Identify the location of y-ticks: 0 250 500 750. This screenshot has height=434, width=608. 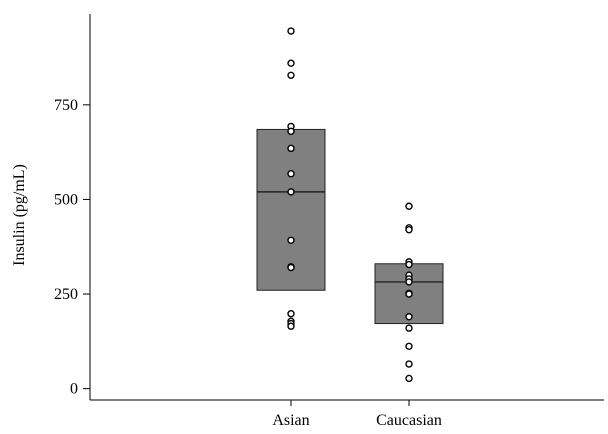
(72, 247).